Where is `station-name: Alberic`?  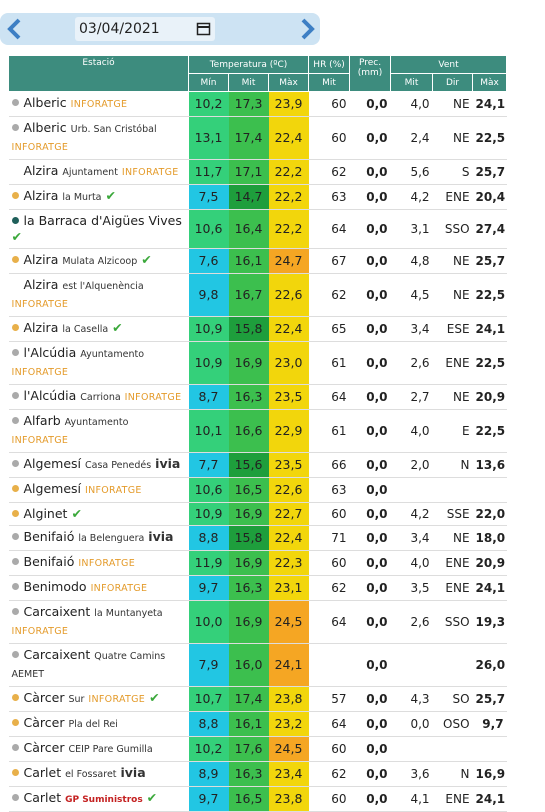 station-name: Alberic is located at coordinates (45, 127).